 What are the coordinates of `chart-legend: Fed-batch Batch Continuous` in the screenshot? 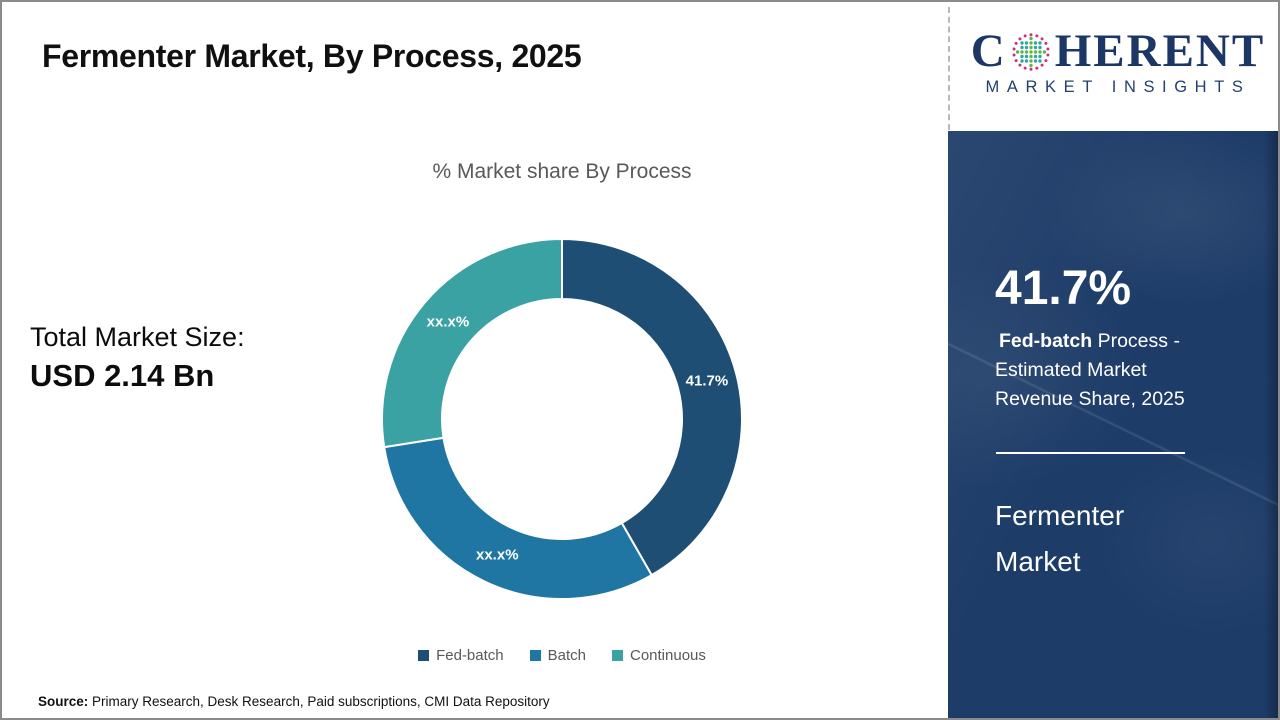 It's located at (562, 655).